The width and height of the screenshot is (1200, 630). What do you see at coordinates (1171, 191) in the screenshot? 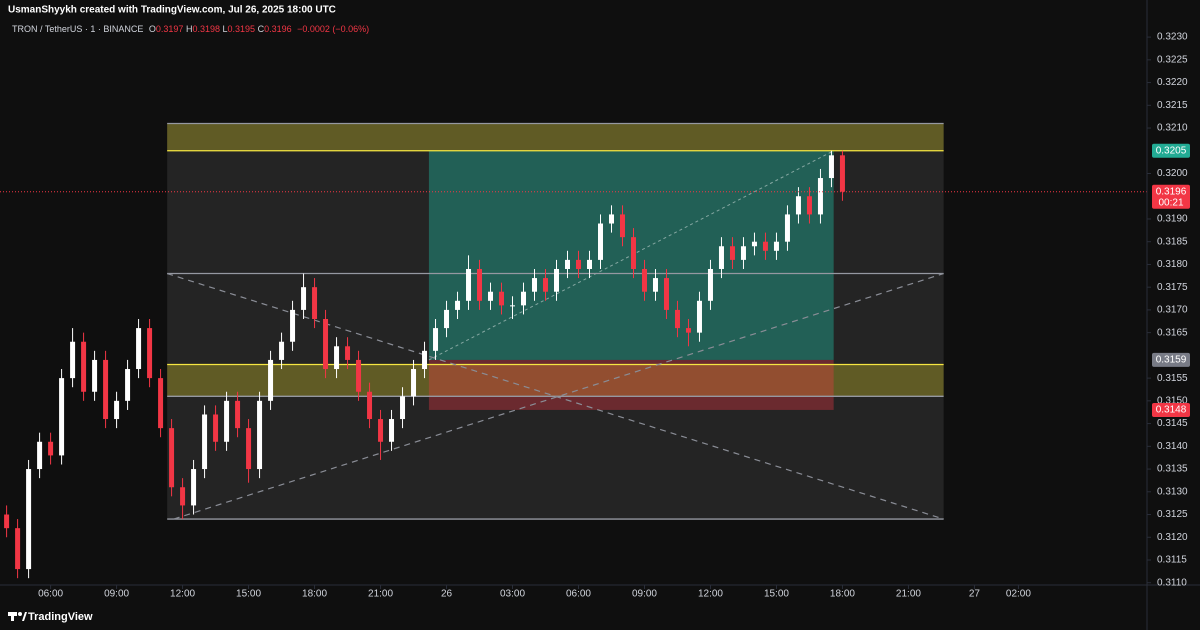
I see `last-price-label: 0.3196` at bounding box center [1171, 191].